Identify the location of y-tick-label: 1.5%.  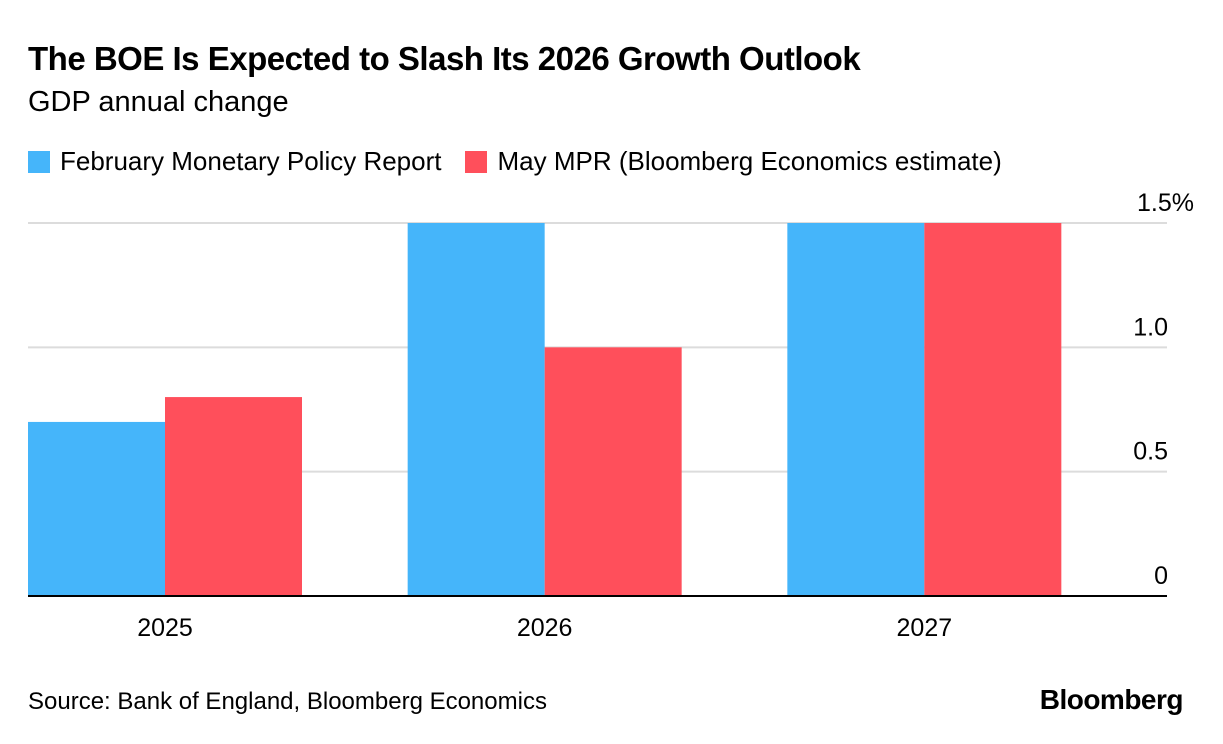
(1165, 203).